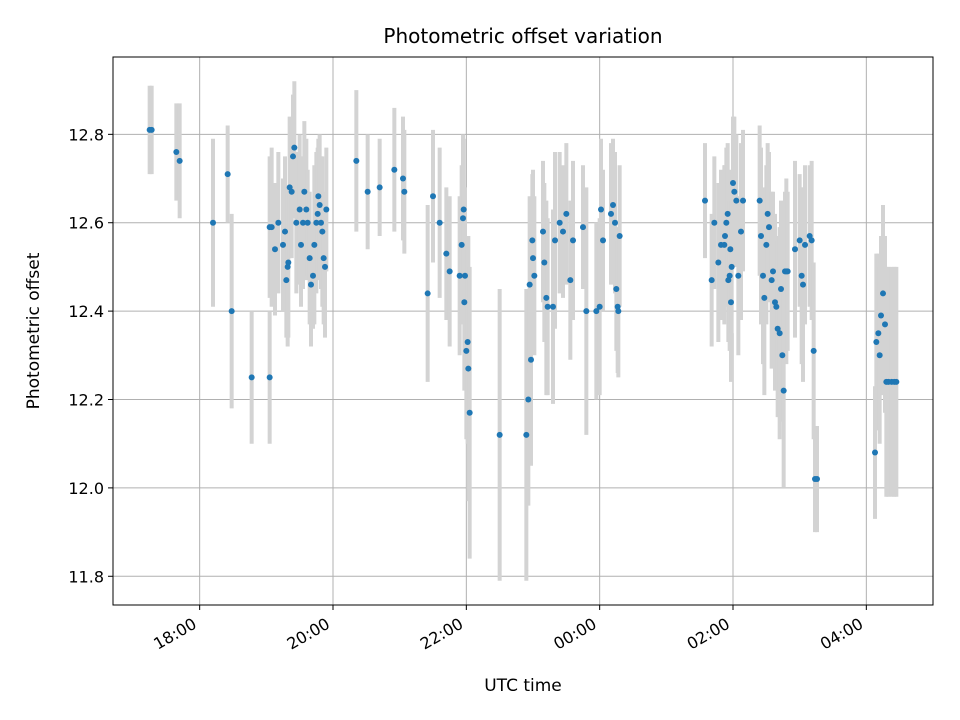 This screenshot has width=960, height=720. What do you see at coordinates (86, 400) in the screenshot?
I see `y-tick-label: 12.2` at bounding box center [86, 400].